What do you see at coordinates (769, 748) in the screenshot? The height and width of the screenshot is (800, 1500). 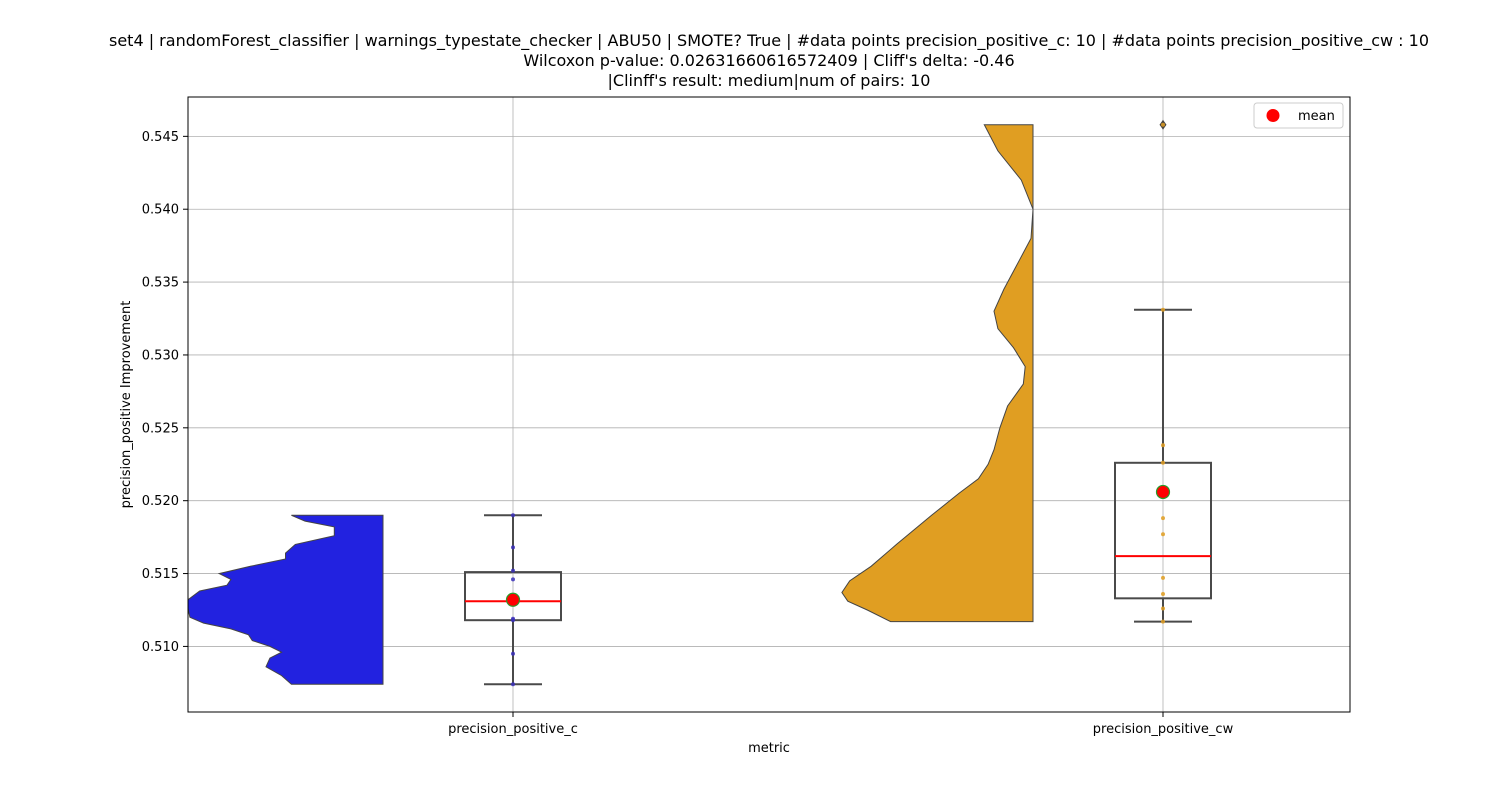 I see `x-axis-label: metric` at bounding box center [769, 748].